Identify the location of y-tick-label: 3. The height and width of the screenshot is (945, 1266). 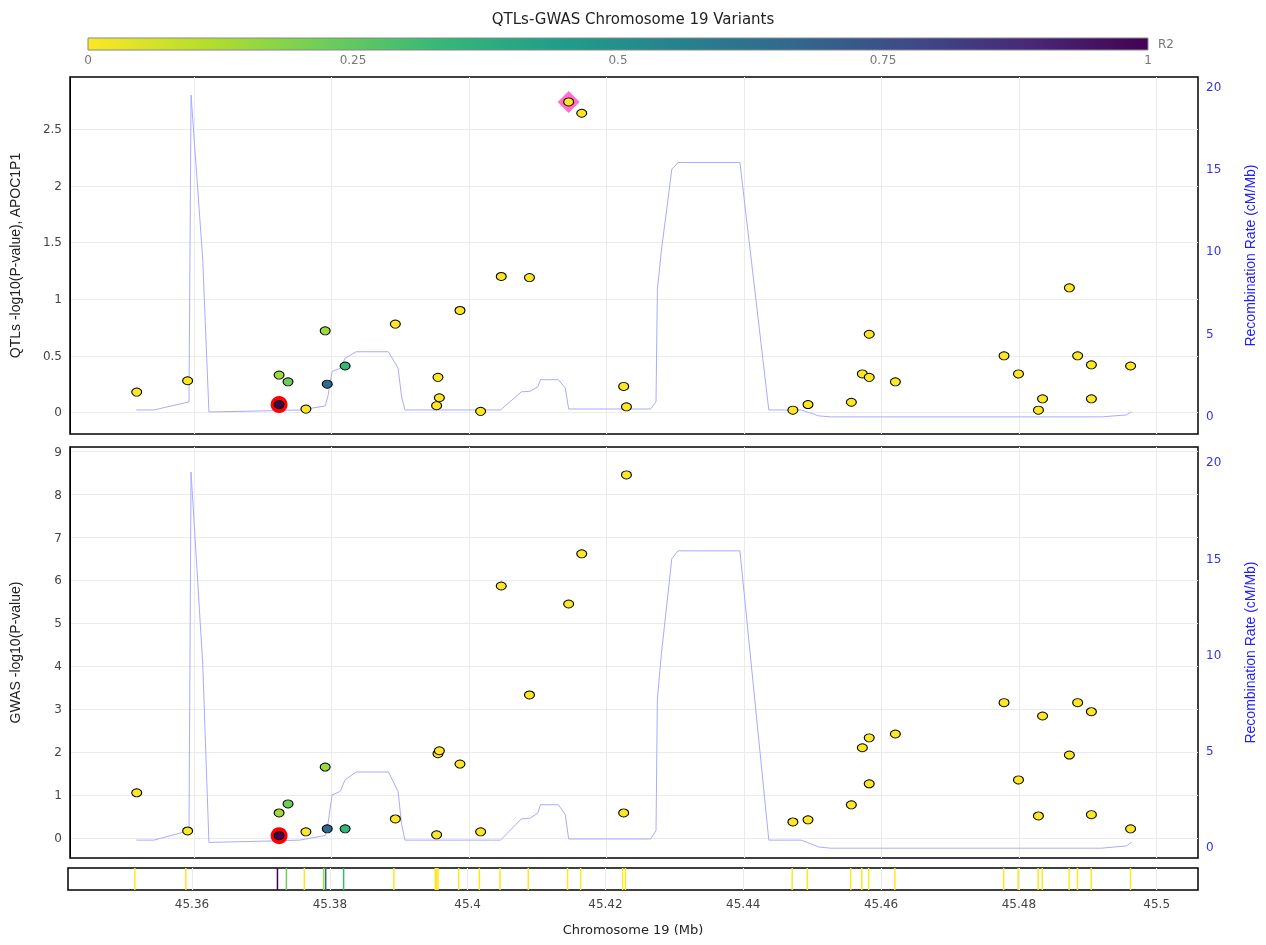
(58, 709).